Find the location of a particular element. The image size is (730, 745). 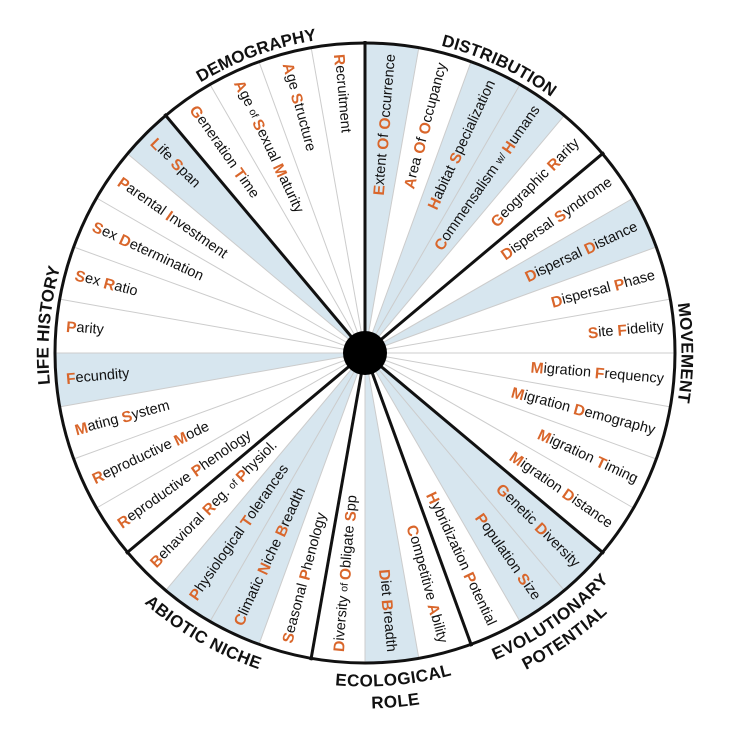

wedge-population-size is located at coordinates (465, 487).